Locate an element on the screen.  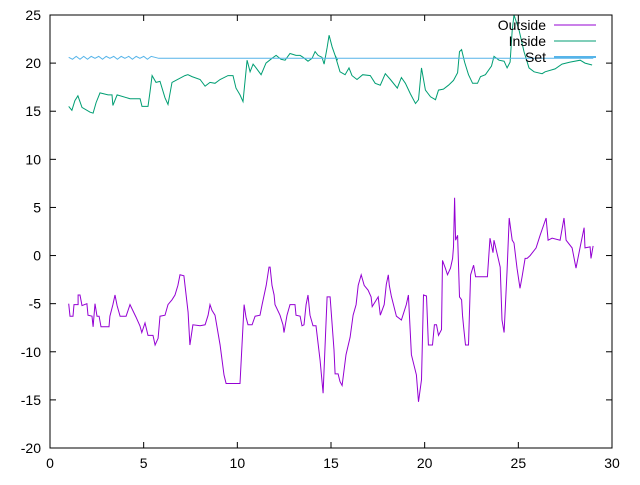
x-tick-label: 0 is located at coordinates (50, 463).